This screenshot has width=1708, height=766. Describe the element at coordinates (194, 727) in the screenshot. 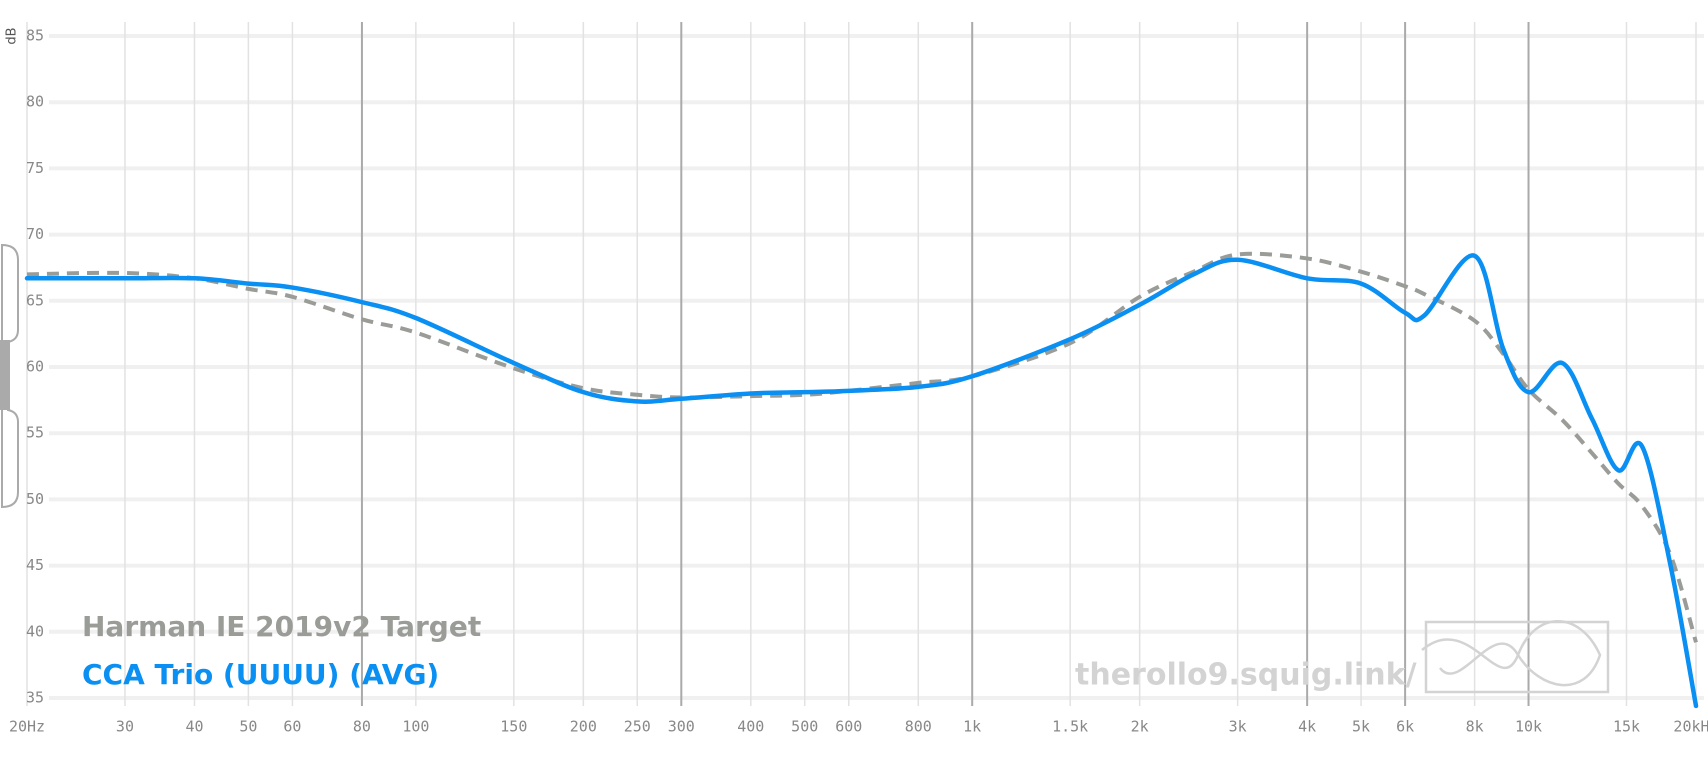

I see `x-tick-label: 40` at that location.